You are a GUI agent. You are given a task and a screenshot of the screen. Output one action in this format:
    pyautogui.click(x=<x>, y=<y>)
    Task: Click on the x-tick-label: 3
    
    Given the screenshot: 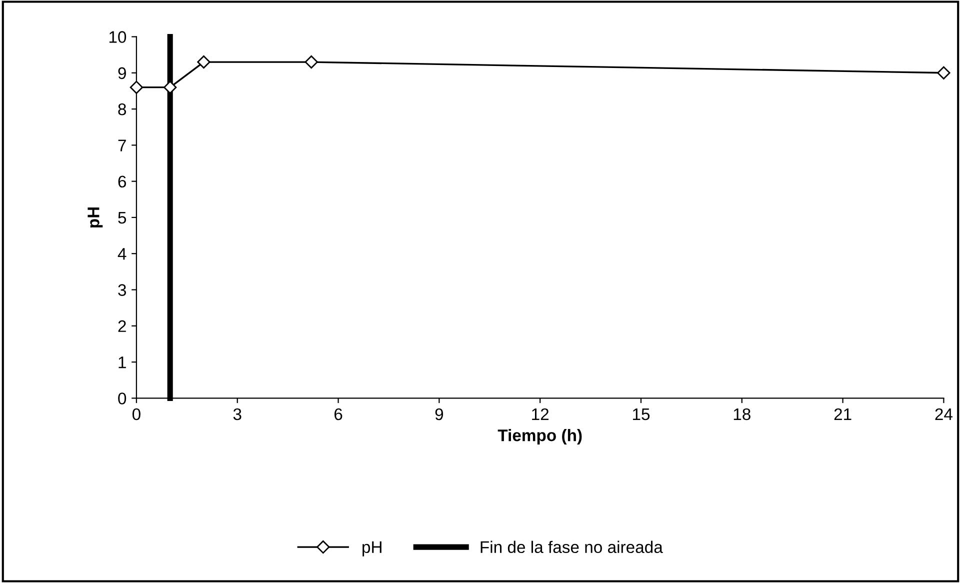 What is the action you would take?
    pyautogui.click(x=237, y=414)
    